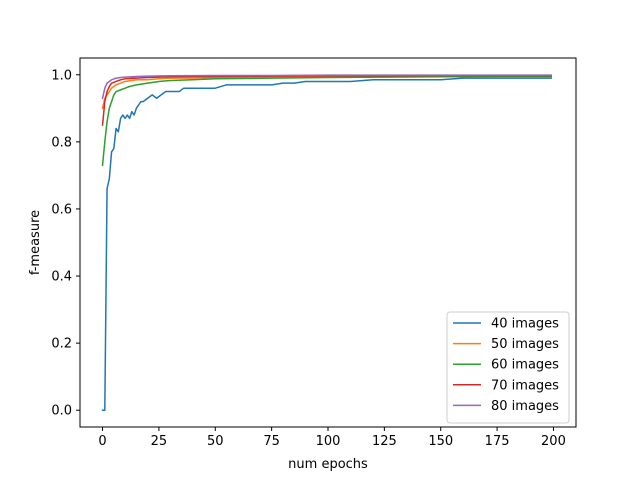 The image size is (640, 484). Describe the element at coordinates (525, 344) in the screenshot. I see `legend-label-1: 50 images` at that location.